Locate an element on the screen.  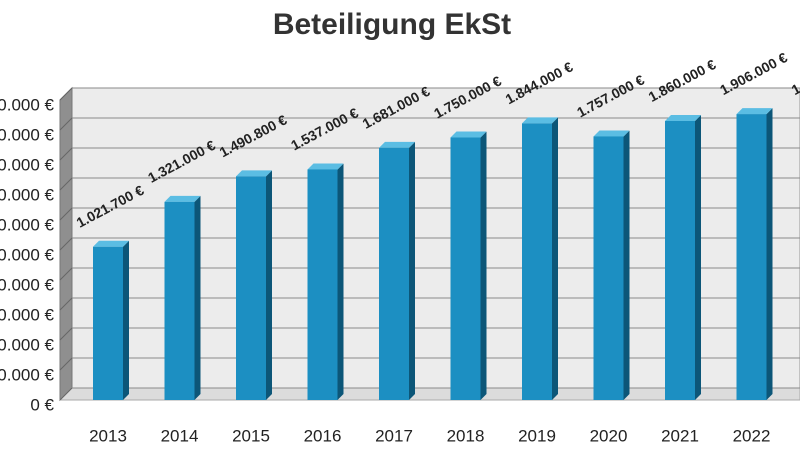
y-tick-label: 800.000 € is located at coordinates (27, 284).